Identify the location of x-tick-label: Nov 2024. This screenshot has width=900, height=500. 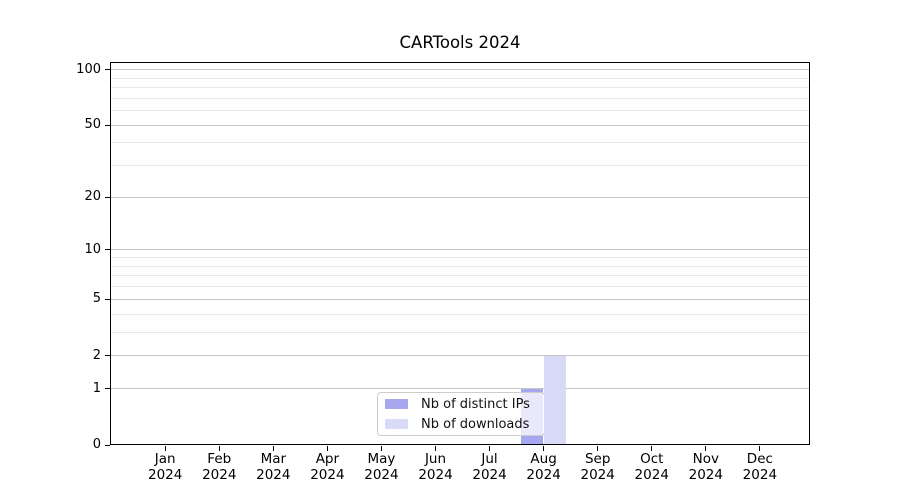
(706, 467).